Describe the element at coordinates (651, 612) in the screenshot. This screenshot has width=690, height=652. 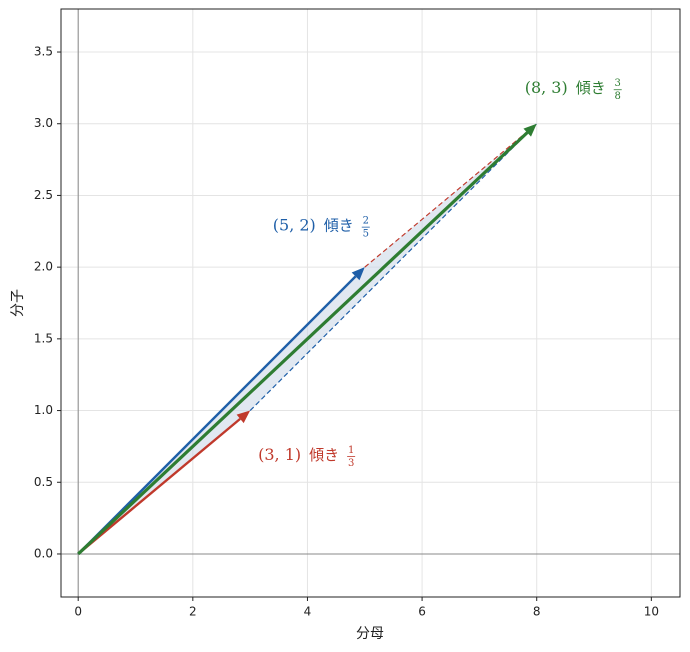
I see `x-tick-label: 10` at that location.